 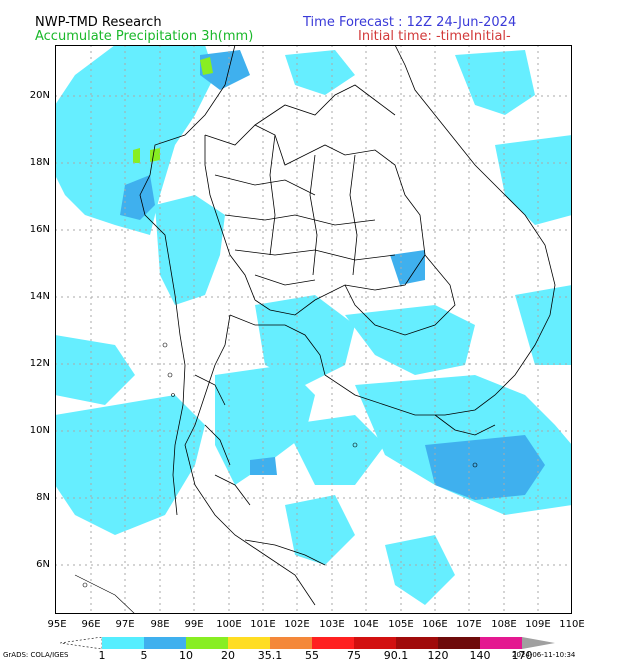 I want to click on precip-green-areas, so click(x=173, y=110).